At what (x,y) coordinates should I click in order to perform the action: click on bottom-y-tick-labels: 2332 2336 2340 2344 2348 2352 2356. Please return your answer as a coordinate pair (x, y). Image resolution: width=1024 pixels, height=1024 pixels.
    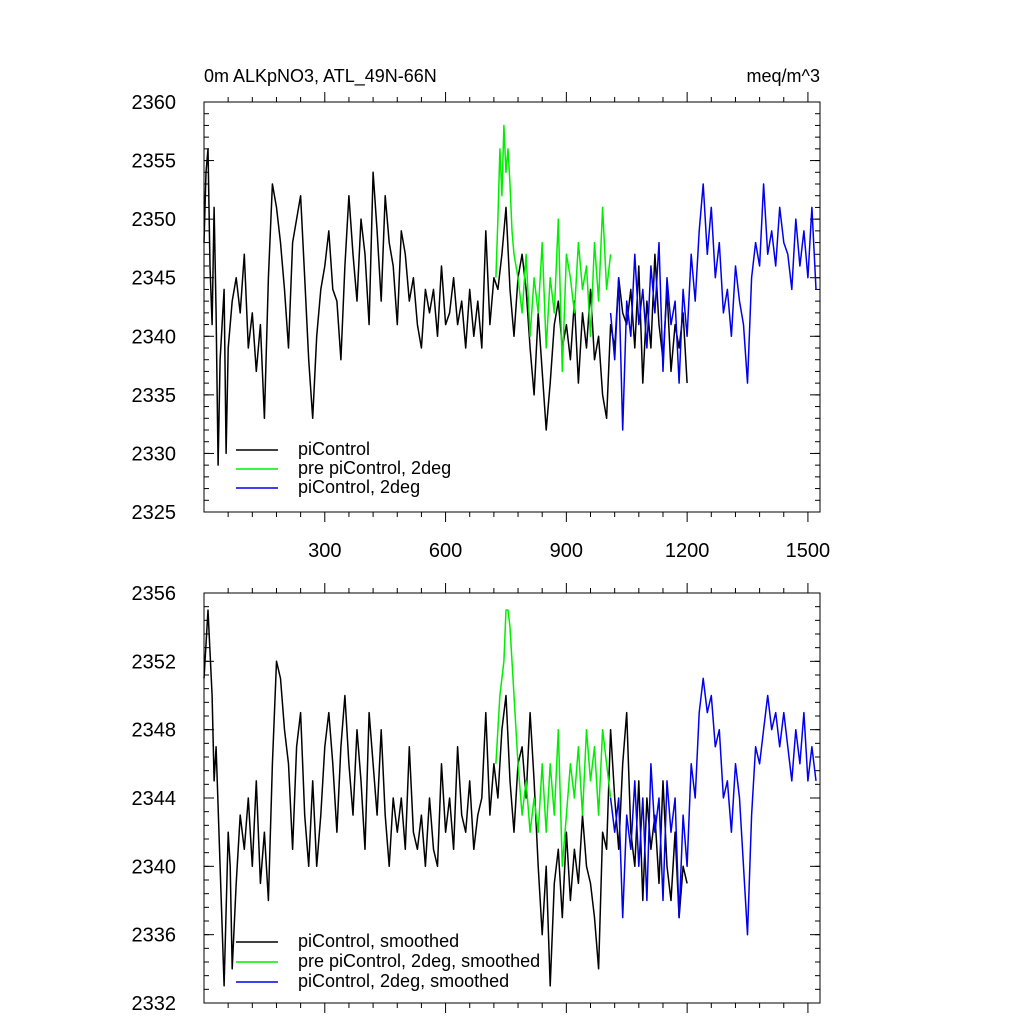
    Looking at the image, I should click on (154, 799).